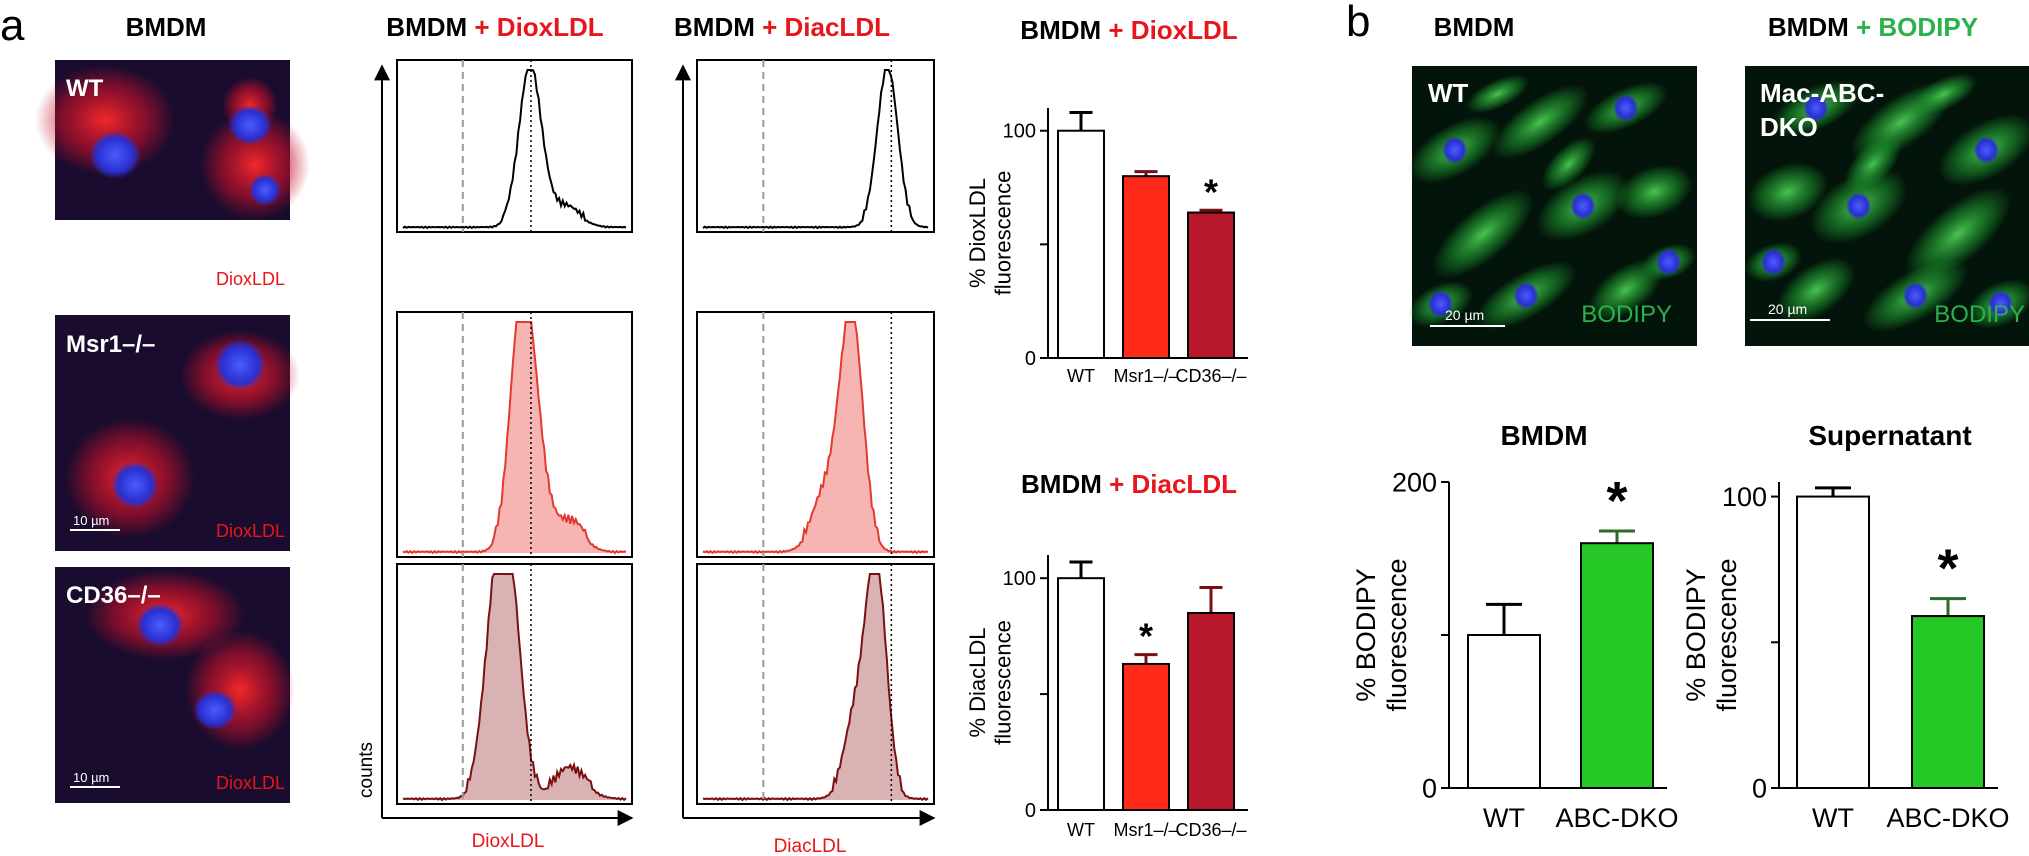  What do you see at coordinates (1129, 30) in the screenshot?
I see `chart-title: BMDM + DioxLDL` at bounding box center [1129, 30].